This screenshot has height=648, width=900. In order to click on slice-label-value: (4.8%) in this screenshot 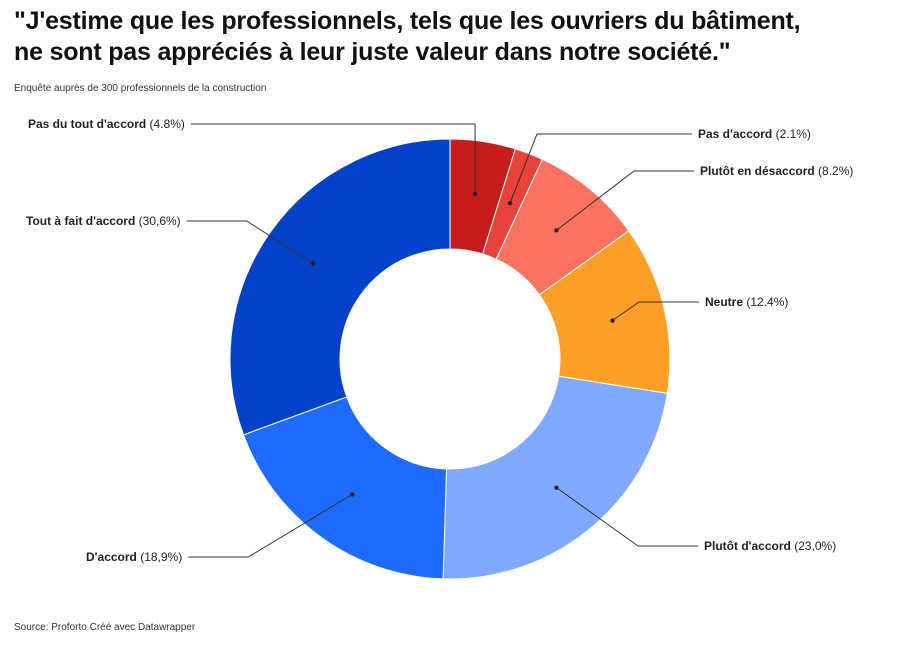, I will do `click(165, 124)`.